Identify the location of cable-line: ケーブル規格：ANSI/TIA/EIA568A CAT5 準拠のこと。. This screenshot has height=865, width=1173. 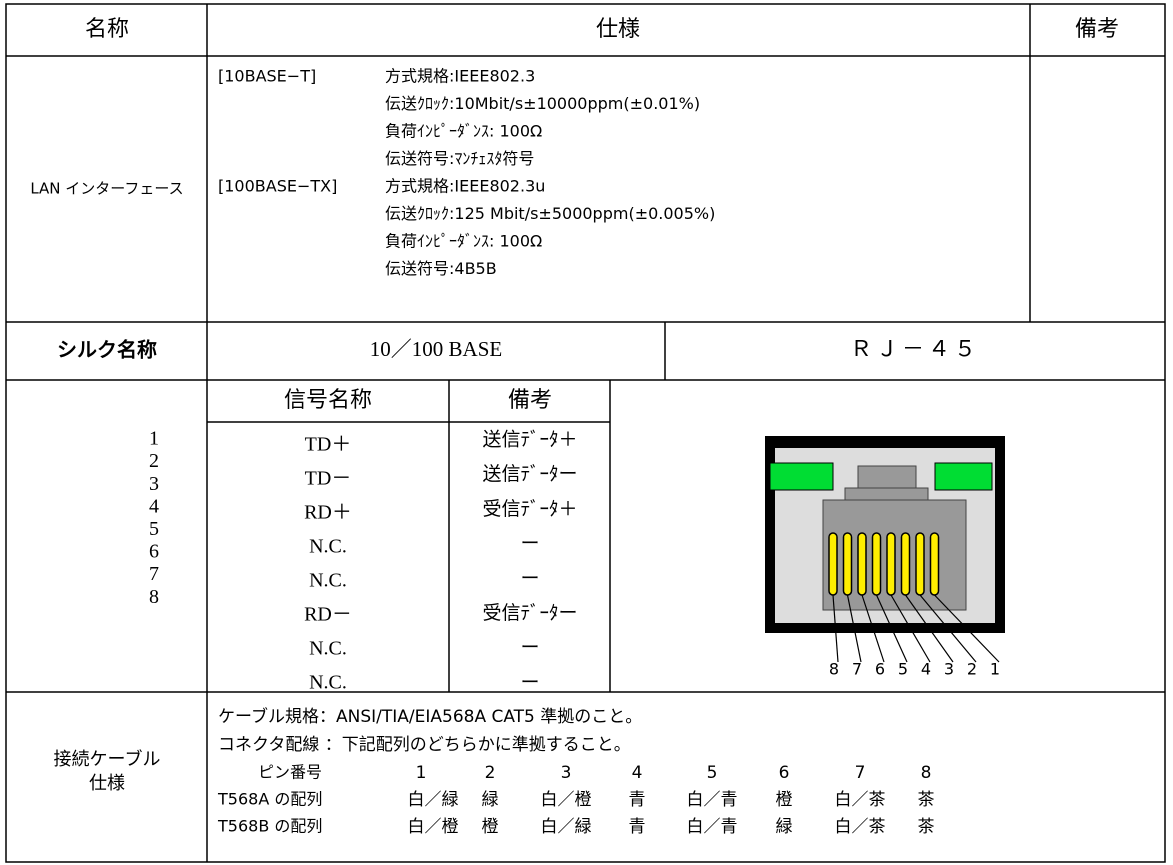
(430, 716).